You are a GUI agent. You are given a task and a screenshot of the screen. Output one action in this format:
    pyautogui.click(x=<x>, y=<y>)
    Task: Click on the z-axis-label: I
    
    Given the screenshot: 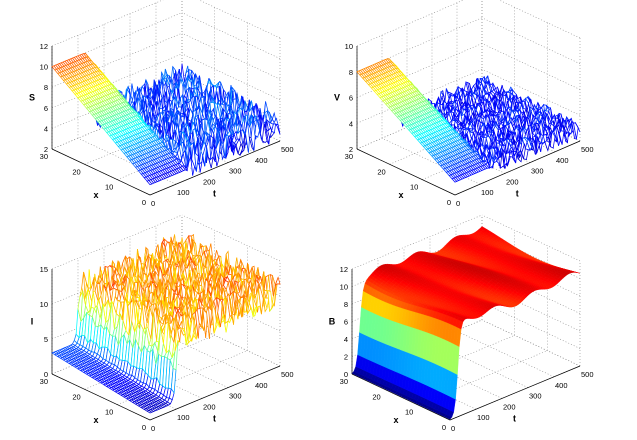 What is the action you would take?
    pyautogui.click(x=32, y=322)
    